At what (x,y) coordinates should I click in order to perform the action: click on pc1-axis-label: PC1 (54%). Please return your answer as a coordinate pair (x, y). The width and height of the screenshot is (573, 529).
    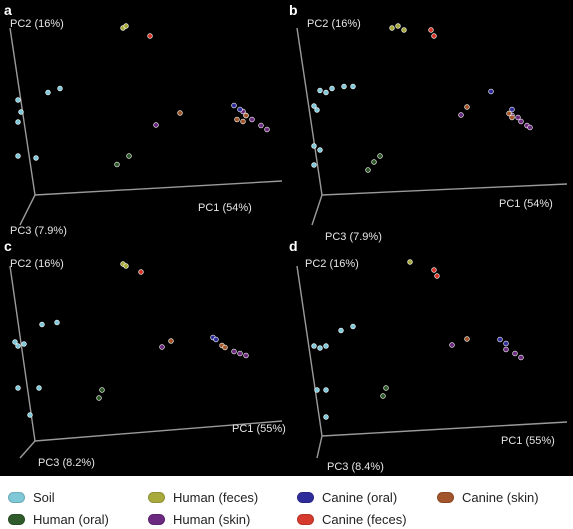
    Looking at the image, I should click on (225, 208).